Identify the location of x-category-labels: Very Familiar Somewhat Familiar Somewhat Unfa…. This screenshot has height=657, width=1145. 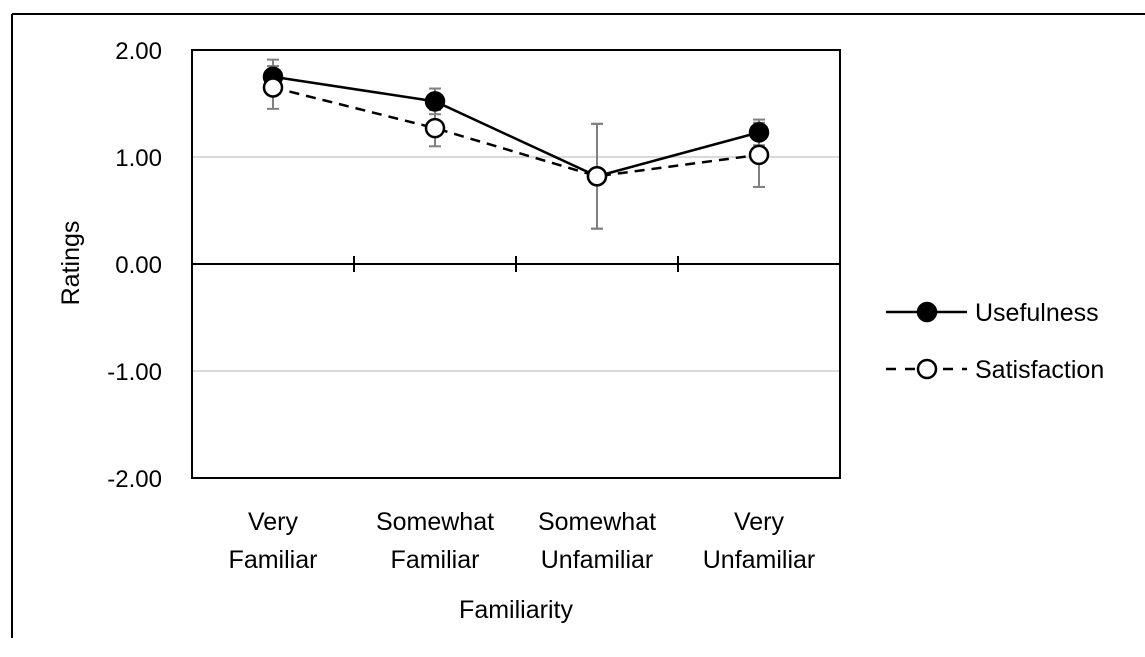
(522, 541).